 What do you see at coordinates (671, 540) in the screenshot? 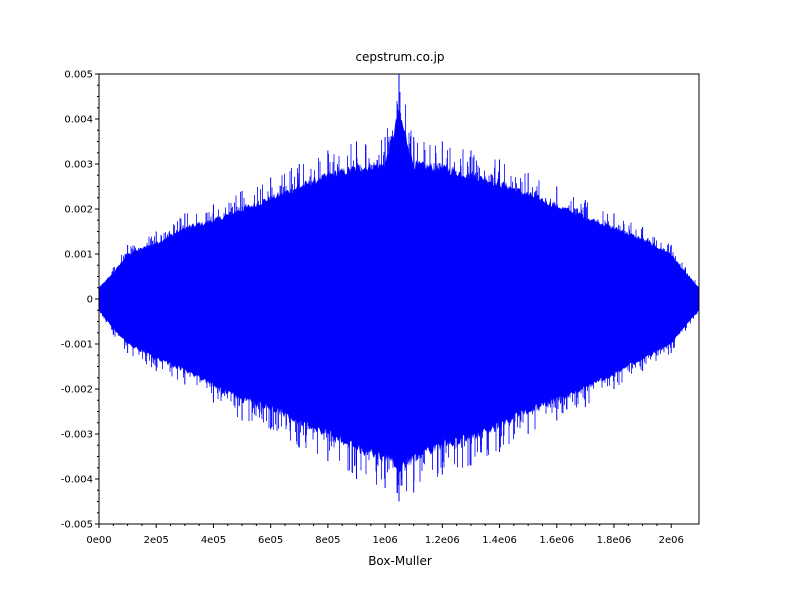
I see `x-tick-label: 2e06` at bounding box center [671, 540].